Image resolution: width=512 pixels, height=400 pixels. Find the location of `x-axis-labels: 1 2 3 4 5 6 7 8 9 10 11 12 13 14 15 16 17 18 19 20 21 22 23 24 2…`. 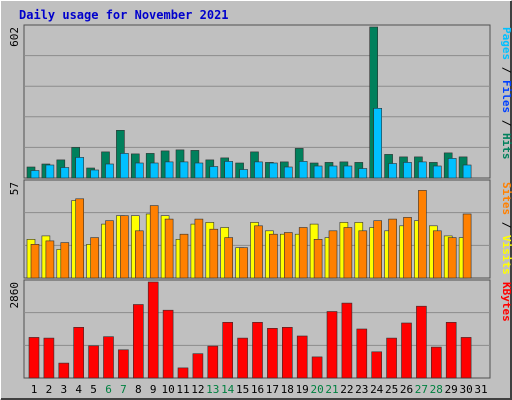

x-axis-labels: 1 2 3 4 5 6 7 8 9 10 11 12 13 14 15 16 17 18 19 20 21 22 23 24 2… is located at coordinates (259, 389).